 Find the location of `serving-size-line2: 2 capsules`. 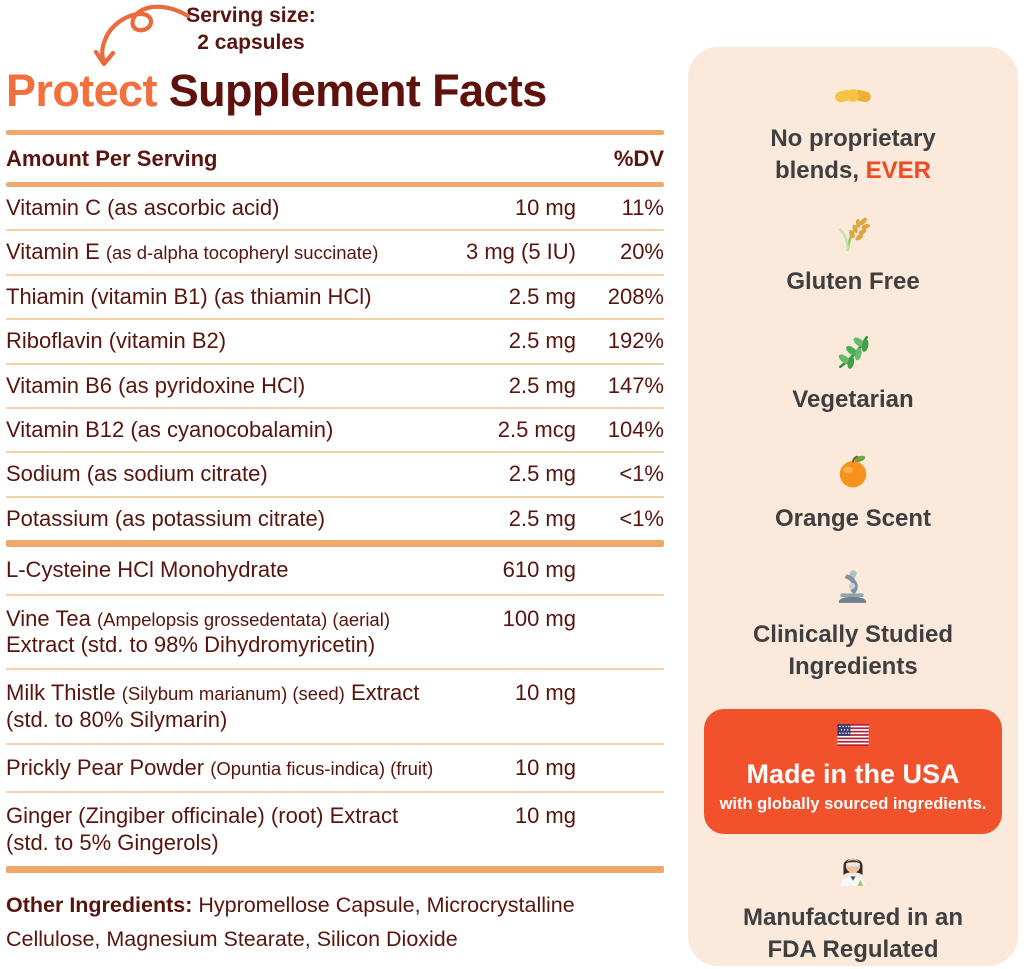

serving-size-line2: 2 capsules is located at coordinates (251, 43).